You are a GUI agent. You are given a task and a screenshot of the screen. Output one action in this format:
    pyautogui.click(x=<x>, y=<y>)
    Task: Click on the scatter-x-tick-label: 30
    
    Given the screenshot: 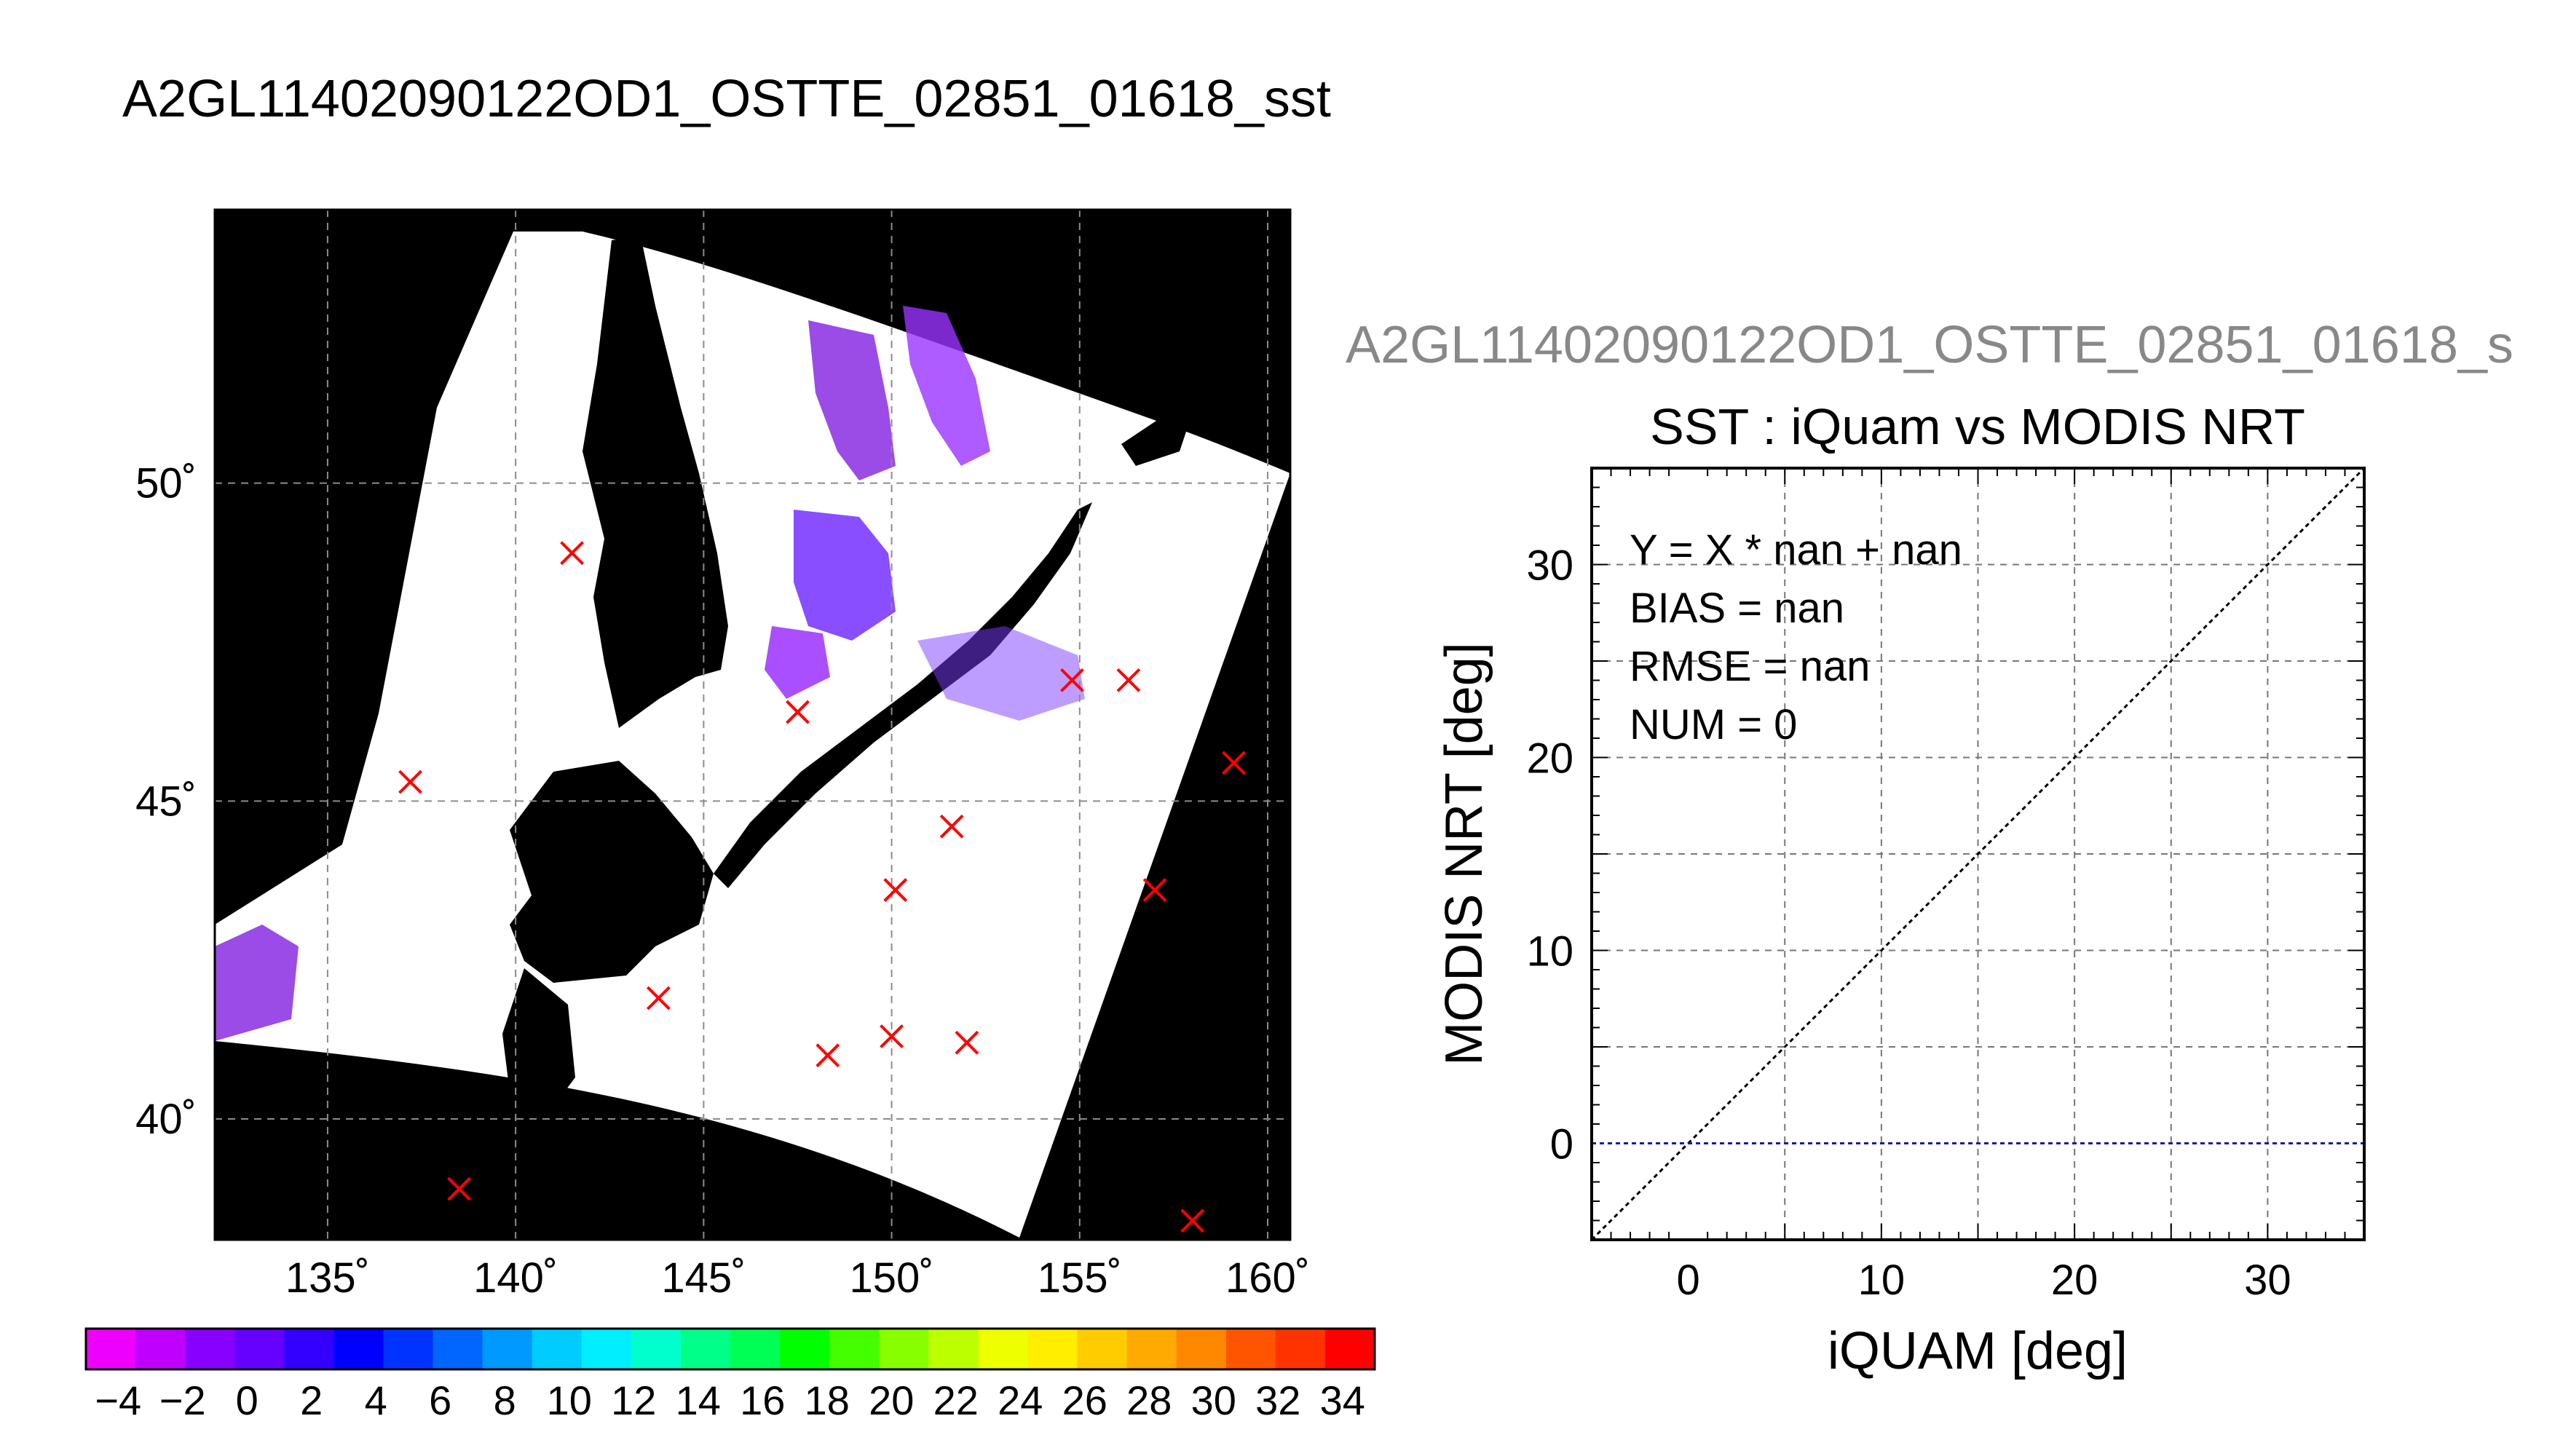 What is the action you would take?
    pyautogui.click(x=2267, y=1280)
    